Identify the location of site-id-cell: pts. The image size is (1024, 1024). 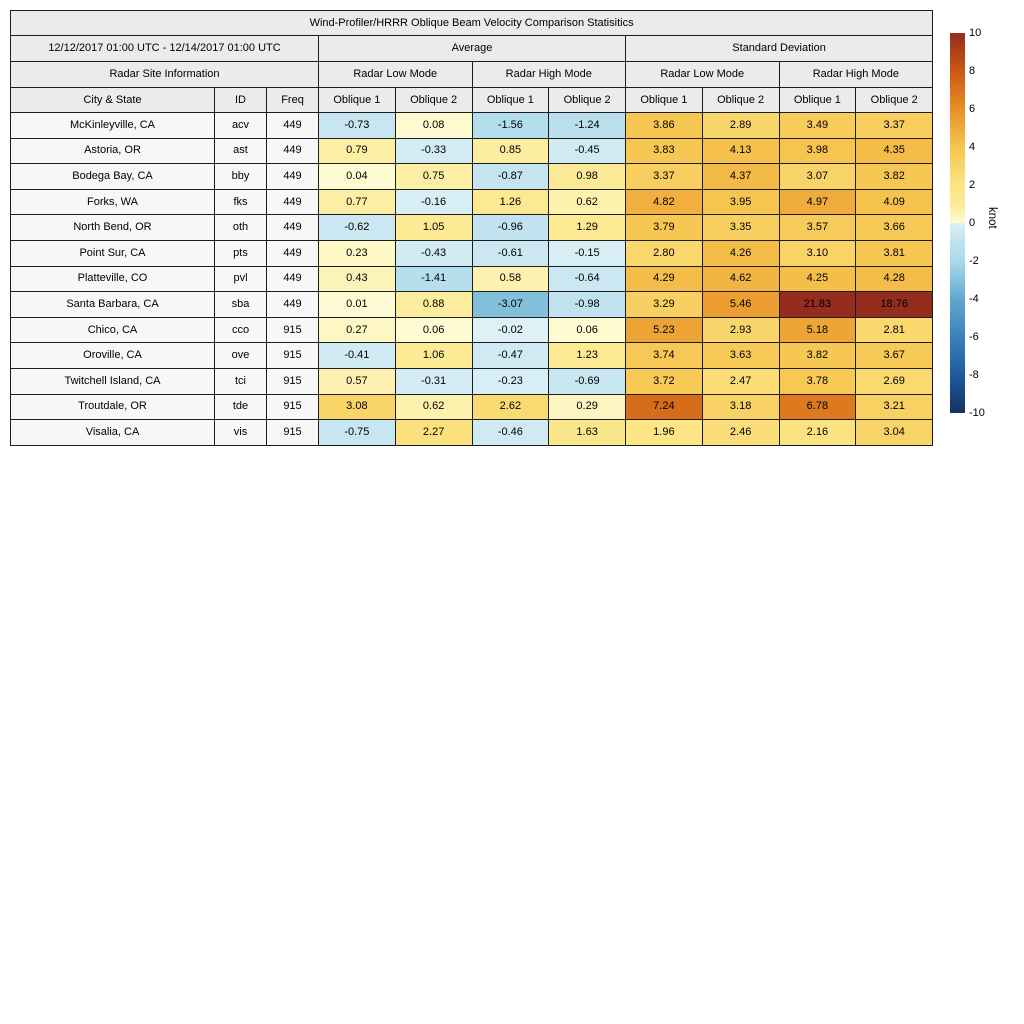
(240, 253).